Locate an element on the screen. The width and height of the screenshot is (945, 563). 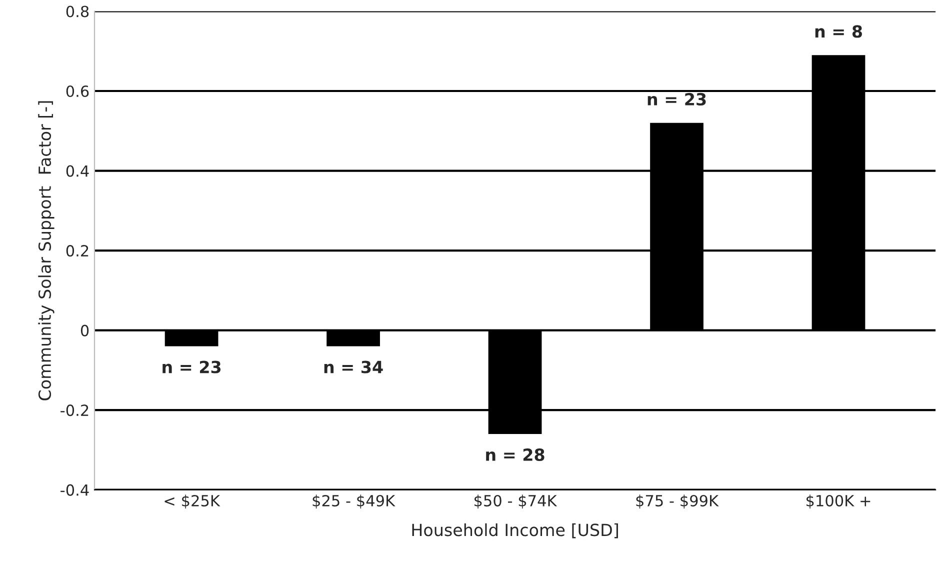
annotation: n = 34 is located at coordinates (353, 367).